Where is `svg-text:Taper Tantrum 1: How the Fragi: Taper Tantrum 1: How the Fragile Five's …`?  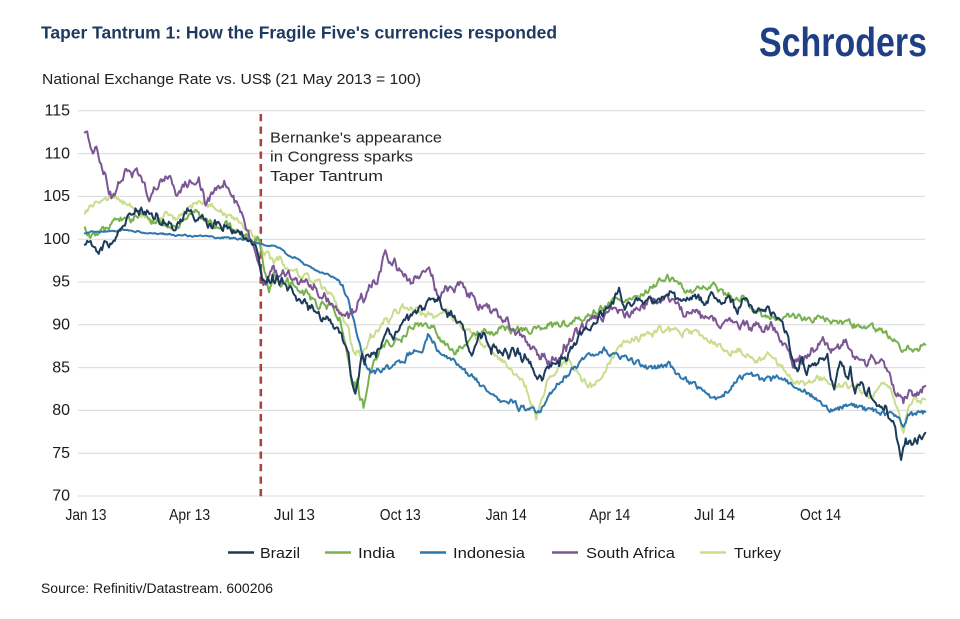 svg-text:Taper Tantrum 1: How the Fragi: Taper Tantrum 1: How the Fragile Five's … is located at coordinates (299, 33).